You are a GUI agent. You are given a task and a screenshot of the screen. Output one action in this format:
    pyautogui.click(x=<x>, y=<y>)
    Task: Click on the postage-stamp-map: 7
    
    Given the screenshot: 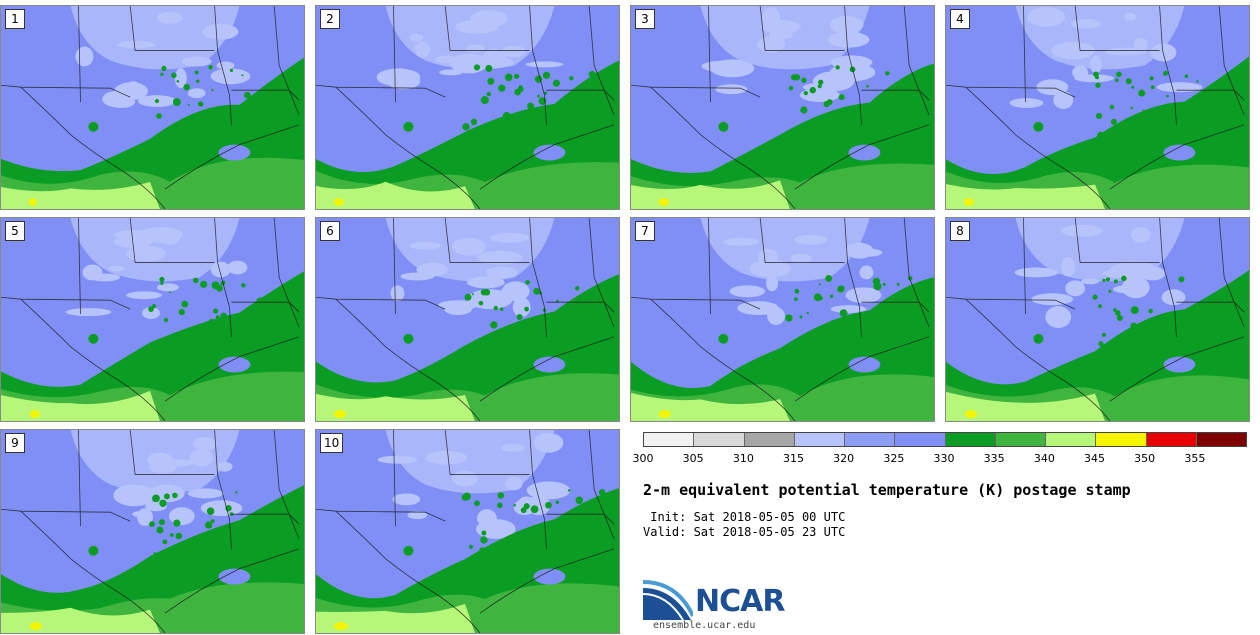 What is the action you would take?
    pyautogui.click(x=782, y=319)
    